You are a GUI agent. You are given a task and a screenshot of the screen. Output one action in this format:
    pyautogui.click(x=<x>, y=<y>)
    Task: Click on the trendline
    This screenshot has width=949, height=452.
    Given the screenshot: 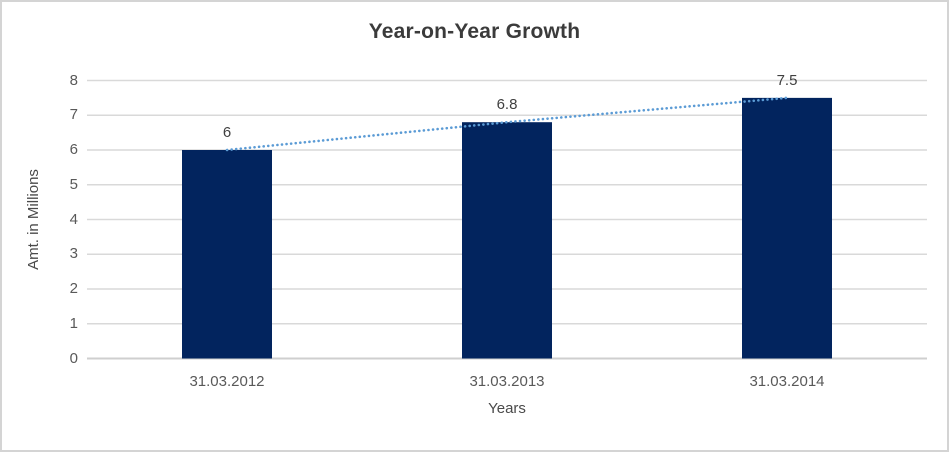 What is the action you would take?
    pyautogui.click(x=507, y=124)
    